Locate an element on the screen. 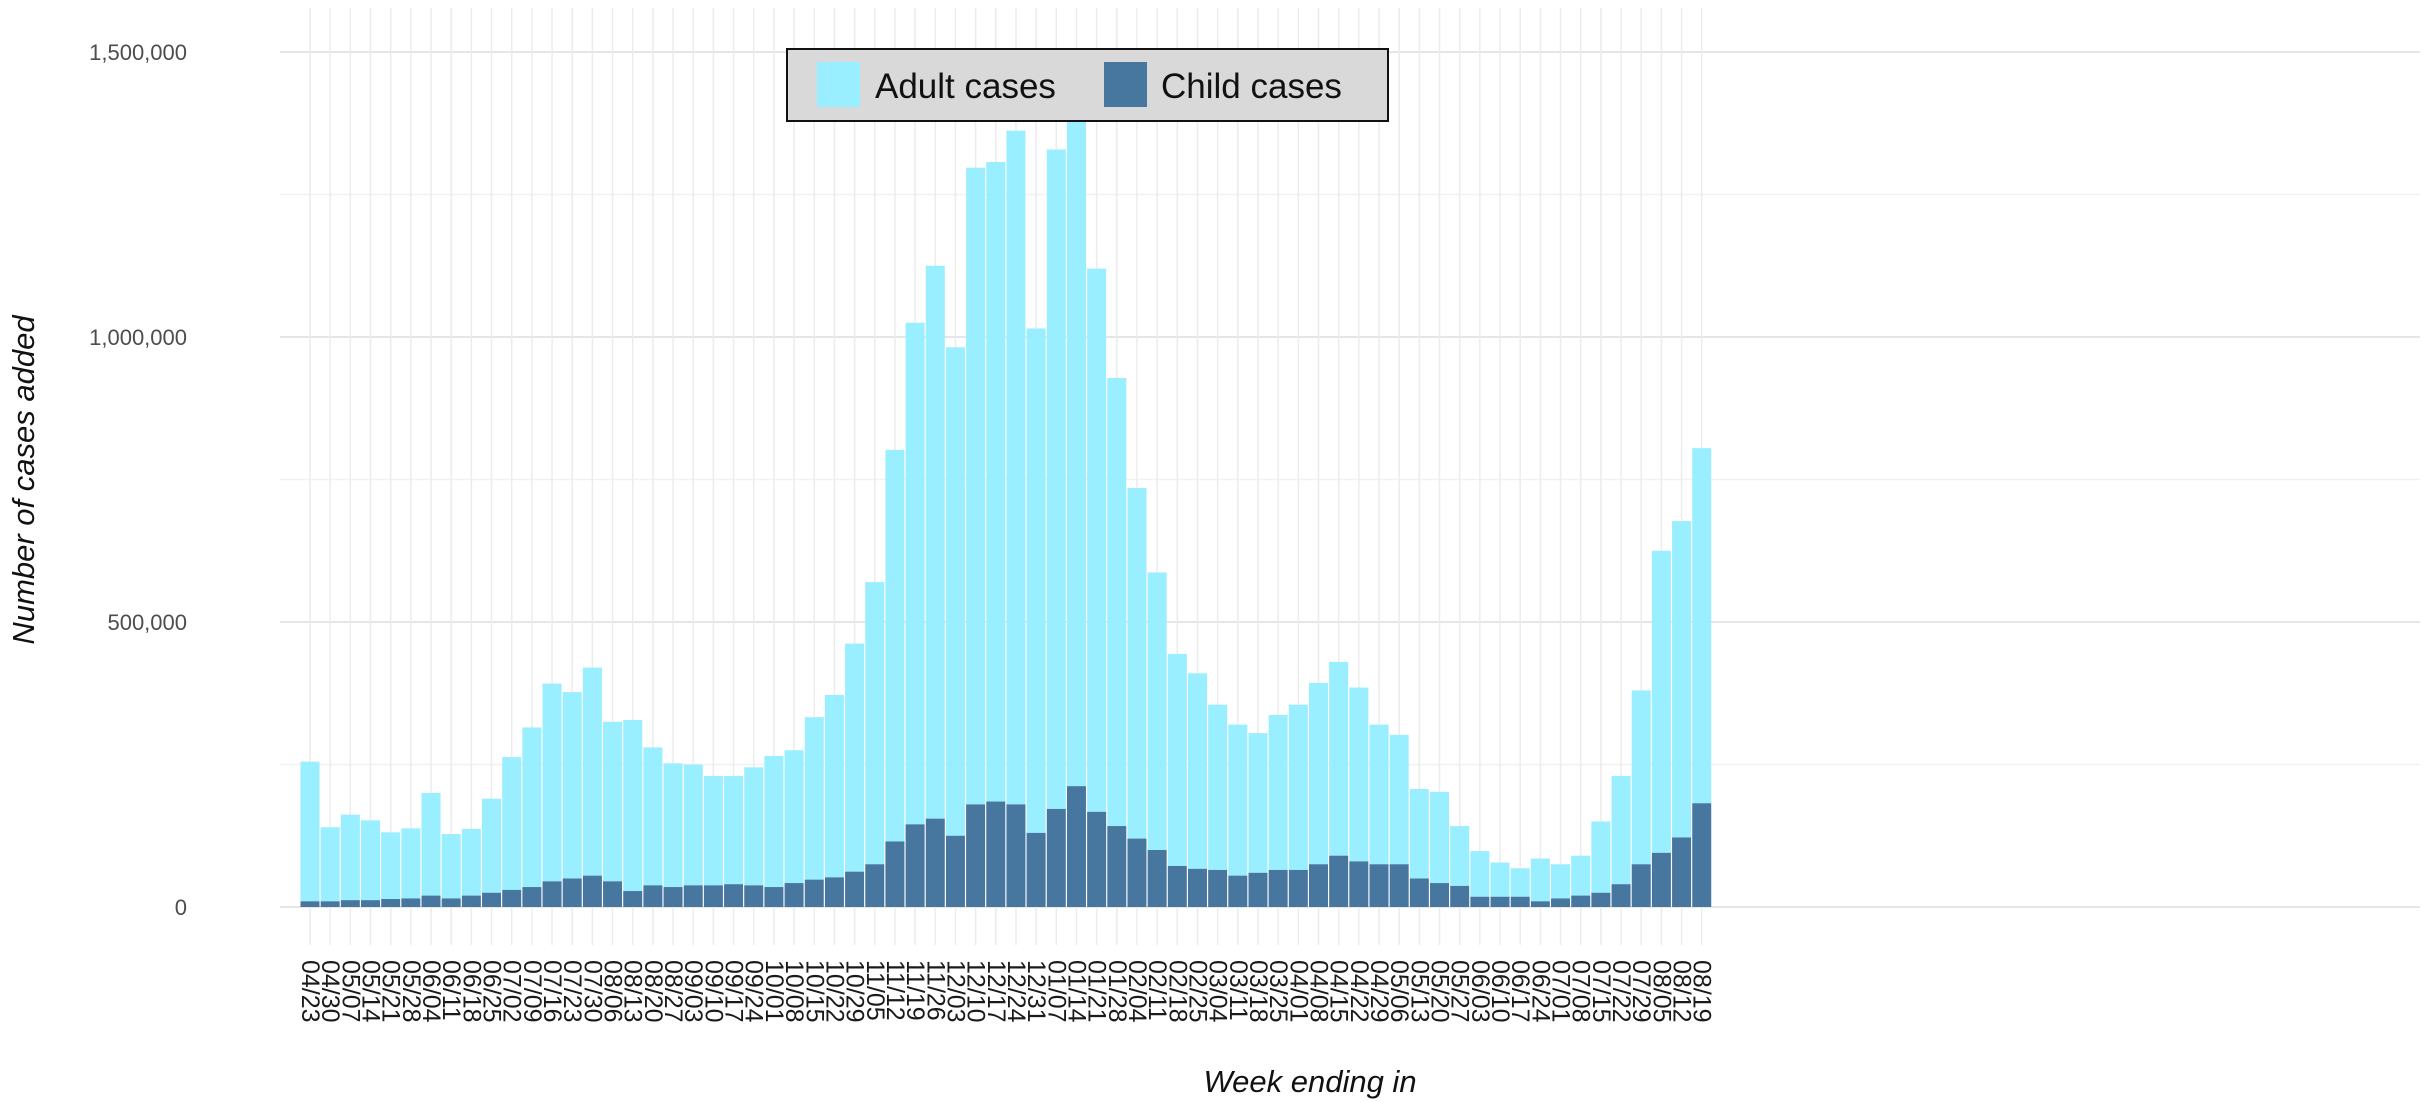 The width and height of the screenshot is (2436, 1102). legend-label-child: Child cases is located at coordinates (1251, 86).